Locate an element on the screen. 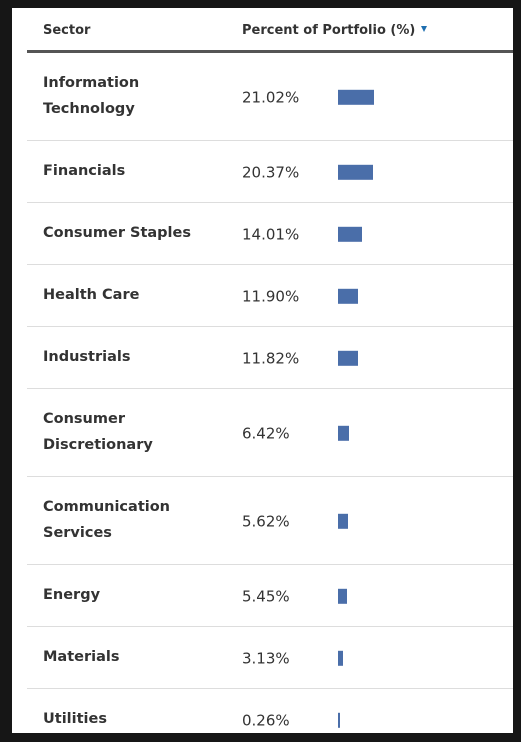 Image resolution: width=521 pixels, height=742 pixels. sector-name: Utilities is located at coordinates (75, 719).